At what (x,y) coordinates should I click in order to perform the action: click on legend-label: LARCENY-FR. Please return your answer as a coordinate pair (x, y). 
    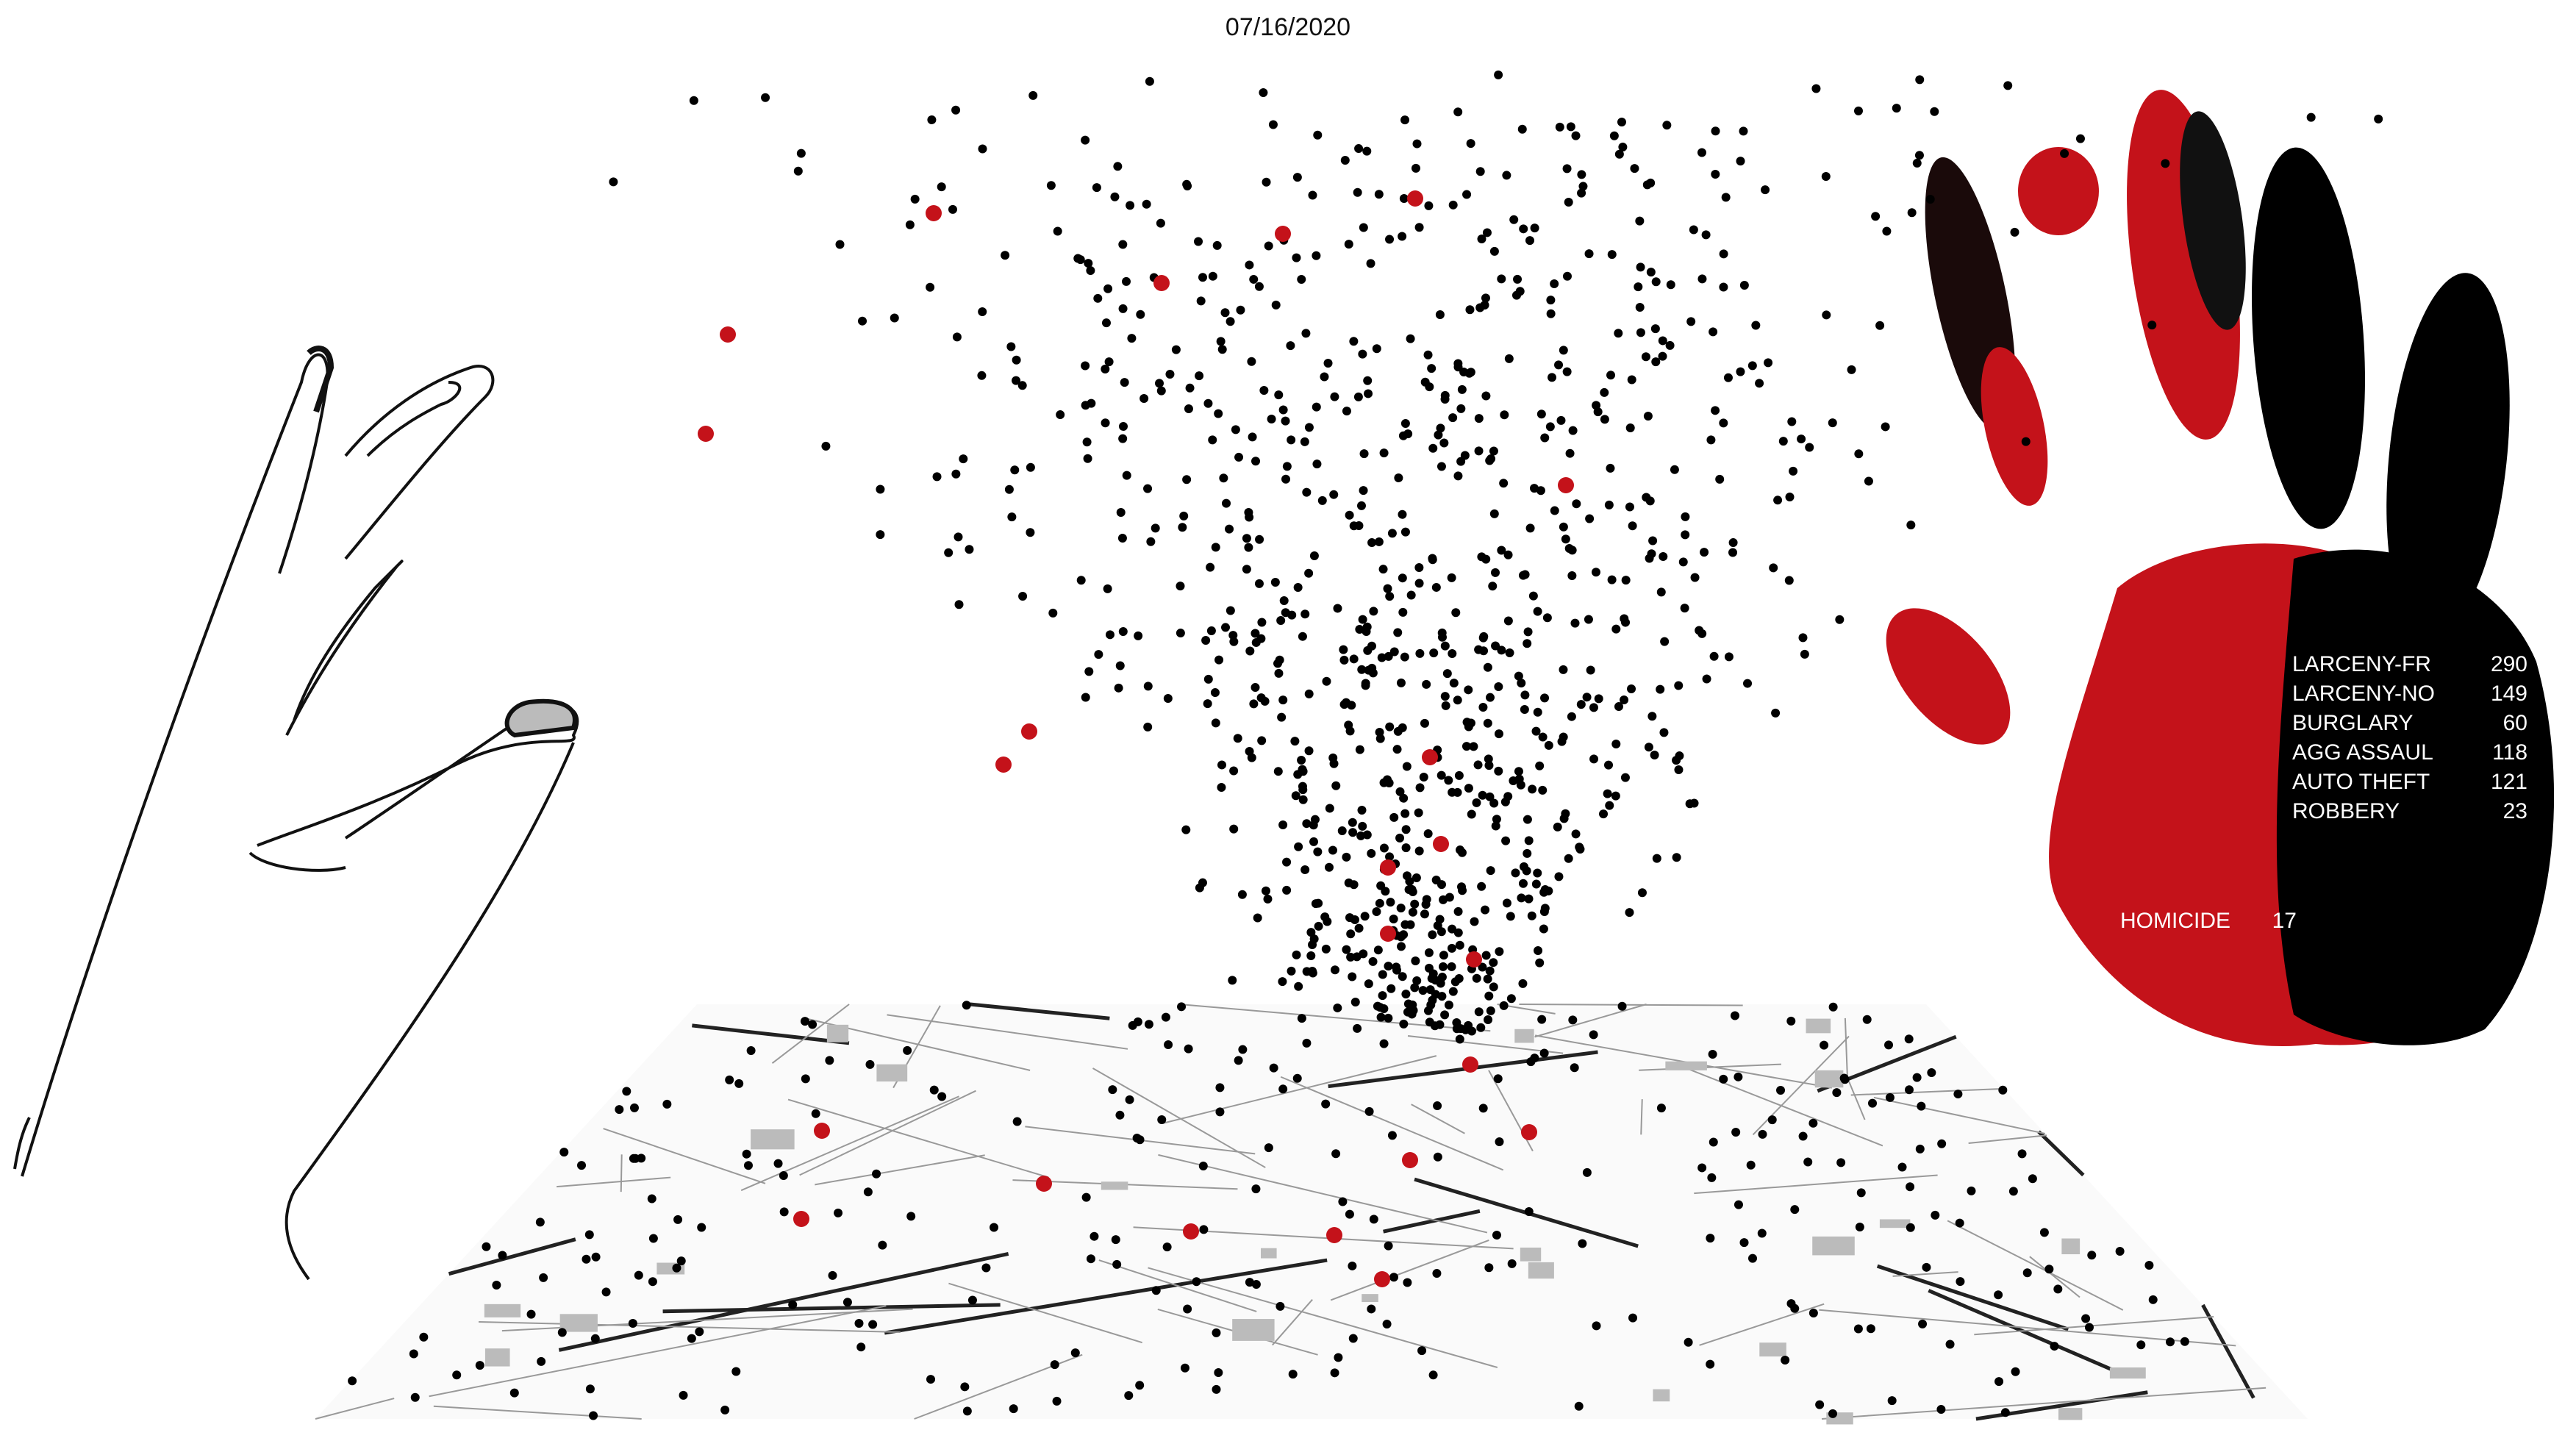
    Looking at the image, I should click on (2361, 664).